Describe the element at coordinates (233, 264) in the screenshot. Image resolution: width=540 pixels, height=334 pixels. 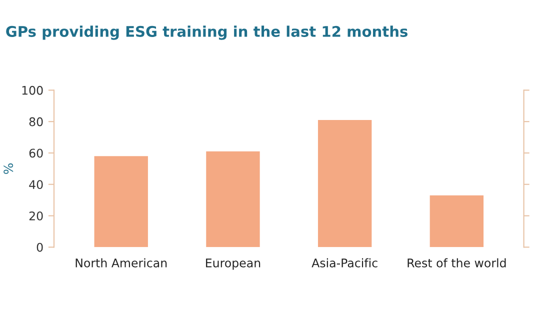
I see `x-tick-label: European` at that location.